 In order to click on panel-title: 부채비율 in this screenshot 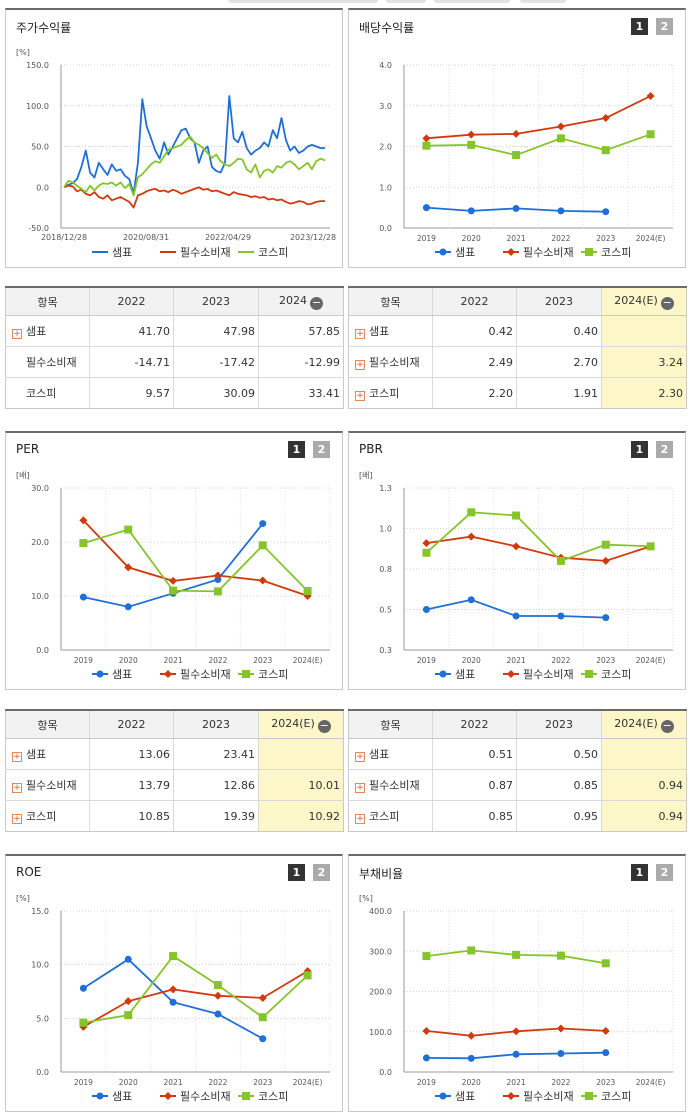, I will do `click(381, 874)`.